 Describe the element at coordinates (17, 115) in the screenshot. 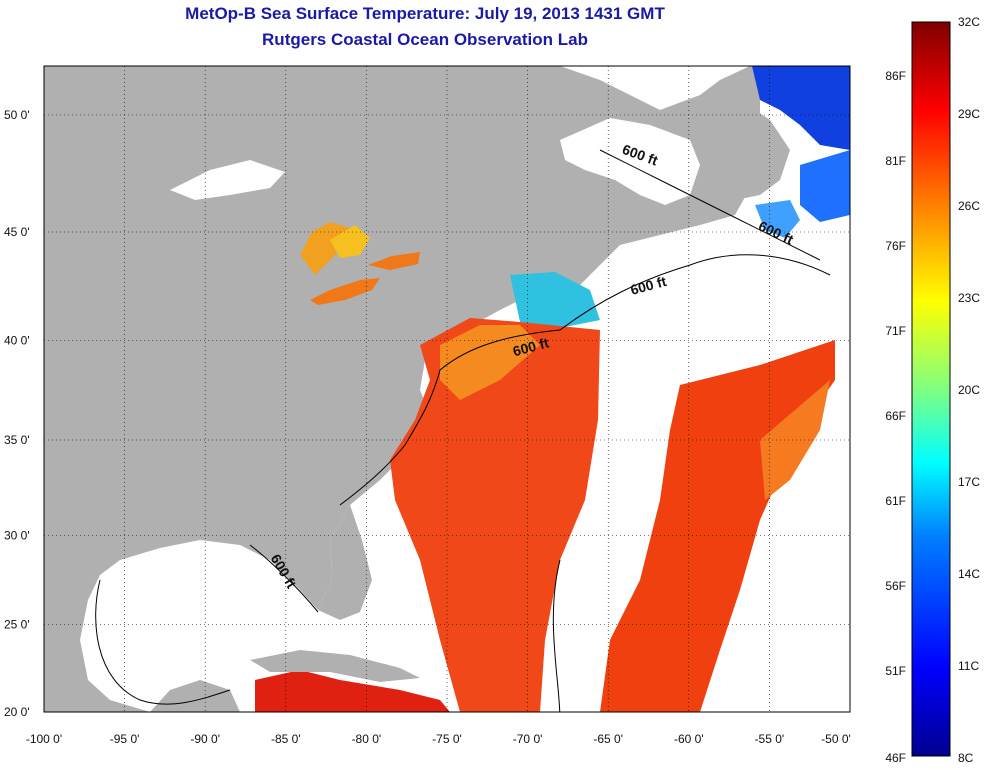

I see `lat-tick-label: 50 0'` at that location.